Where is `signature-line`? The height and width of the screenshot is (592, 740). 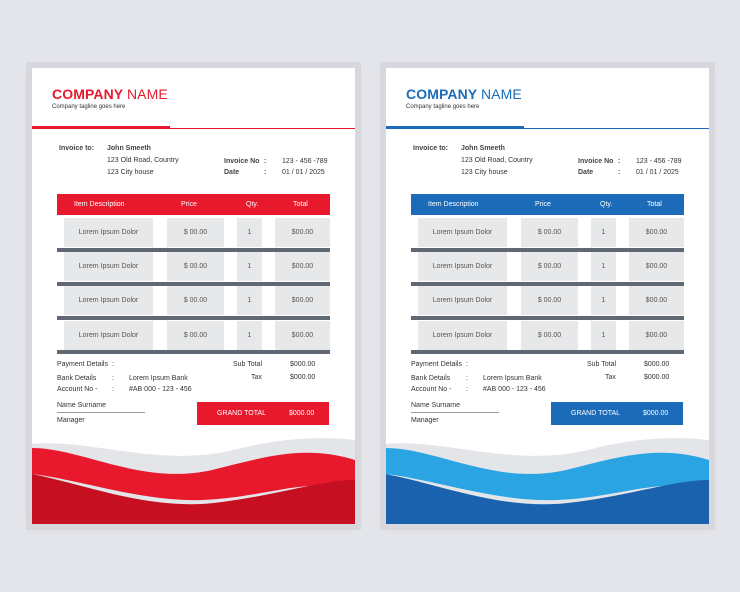
signature-line is located at coordinates (455, 412).